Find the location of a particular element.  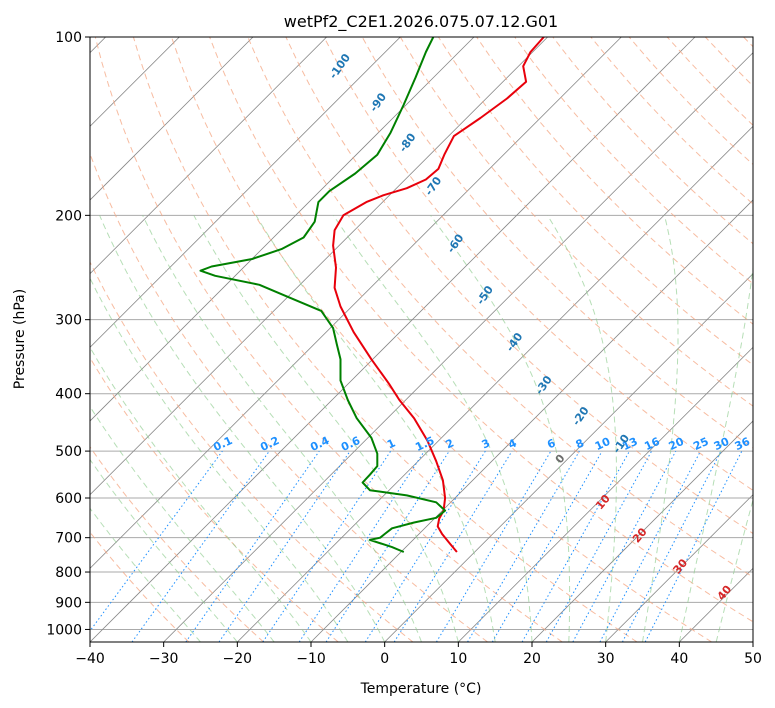

mixing-ratio-label: 25 is located at coordinates (700, 444).